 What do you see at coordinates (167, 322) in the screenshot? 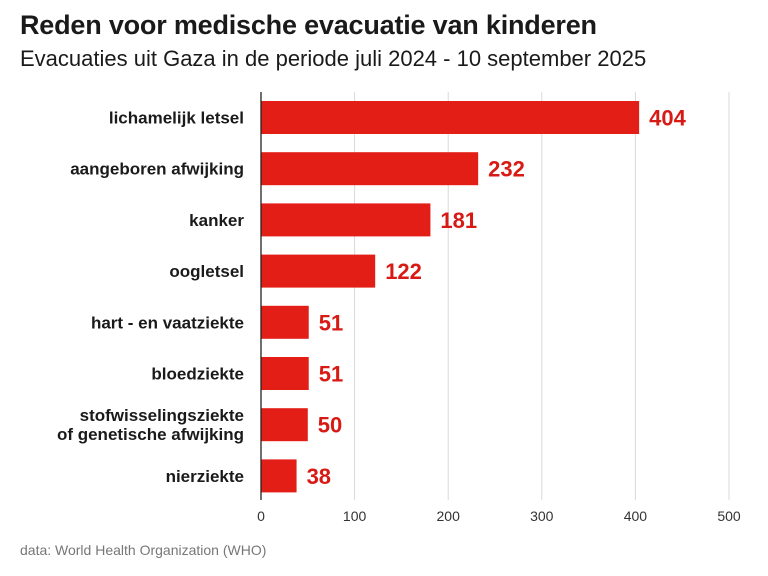
I see `category-label: hart - en vaatziekte` at bounding box center [167, 322].